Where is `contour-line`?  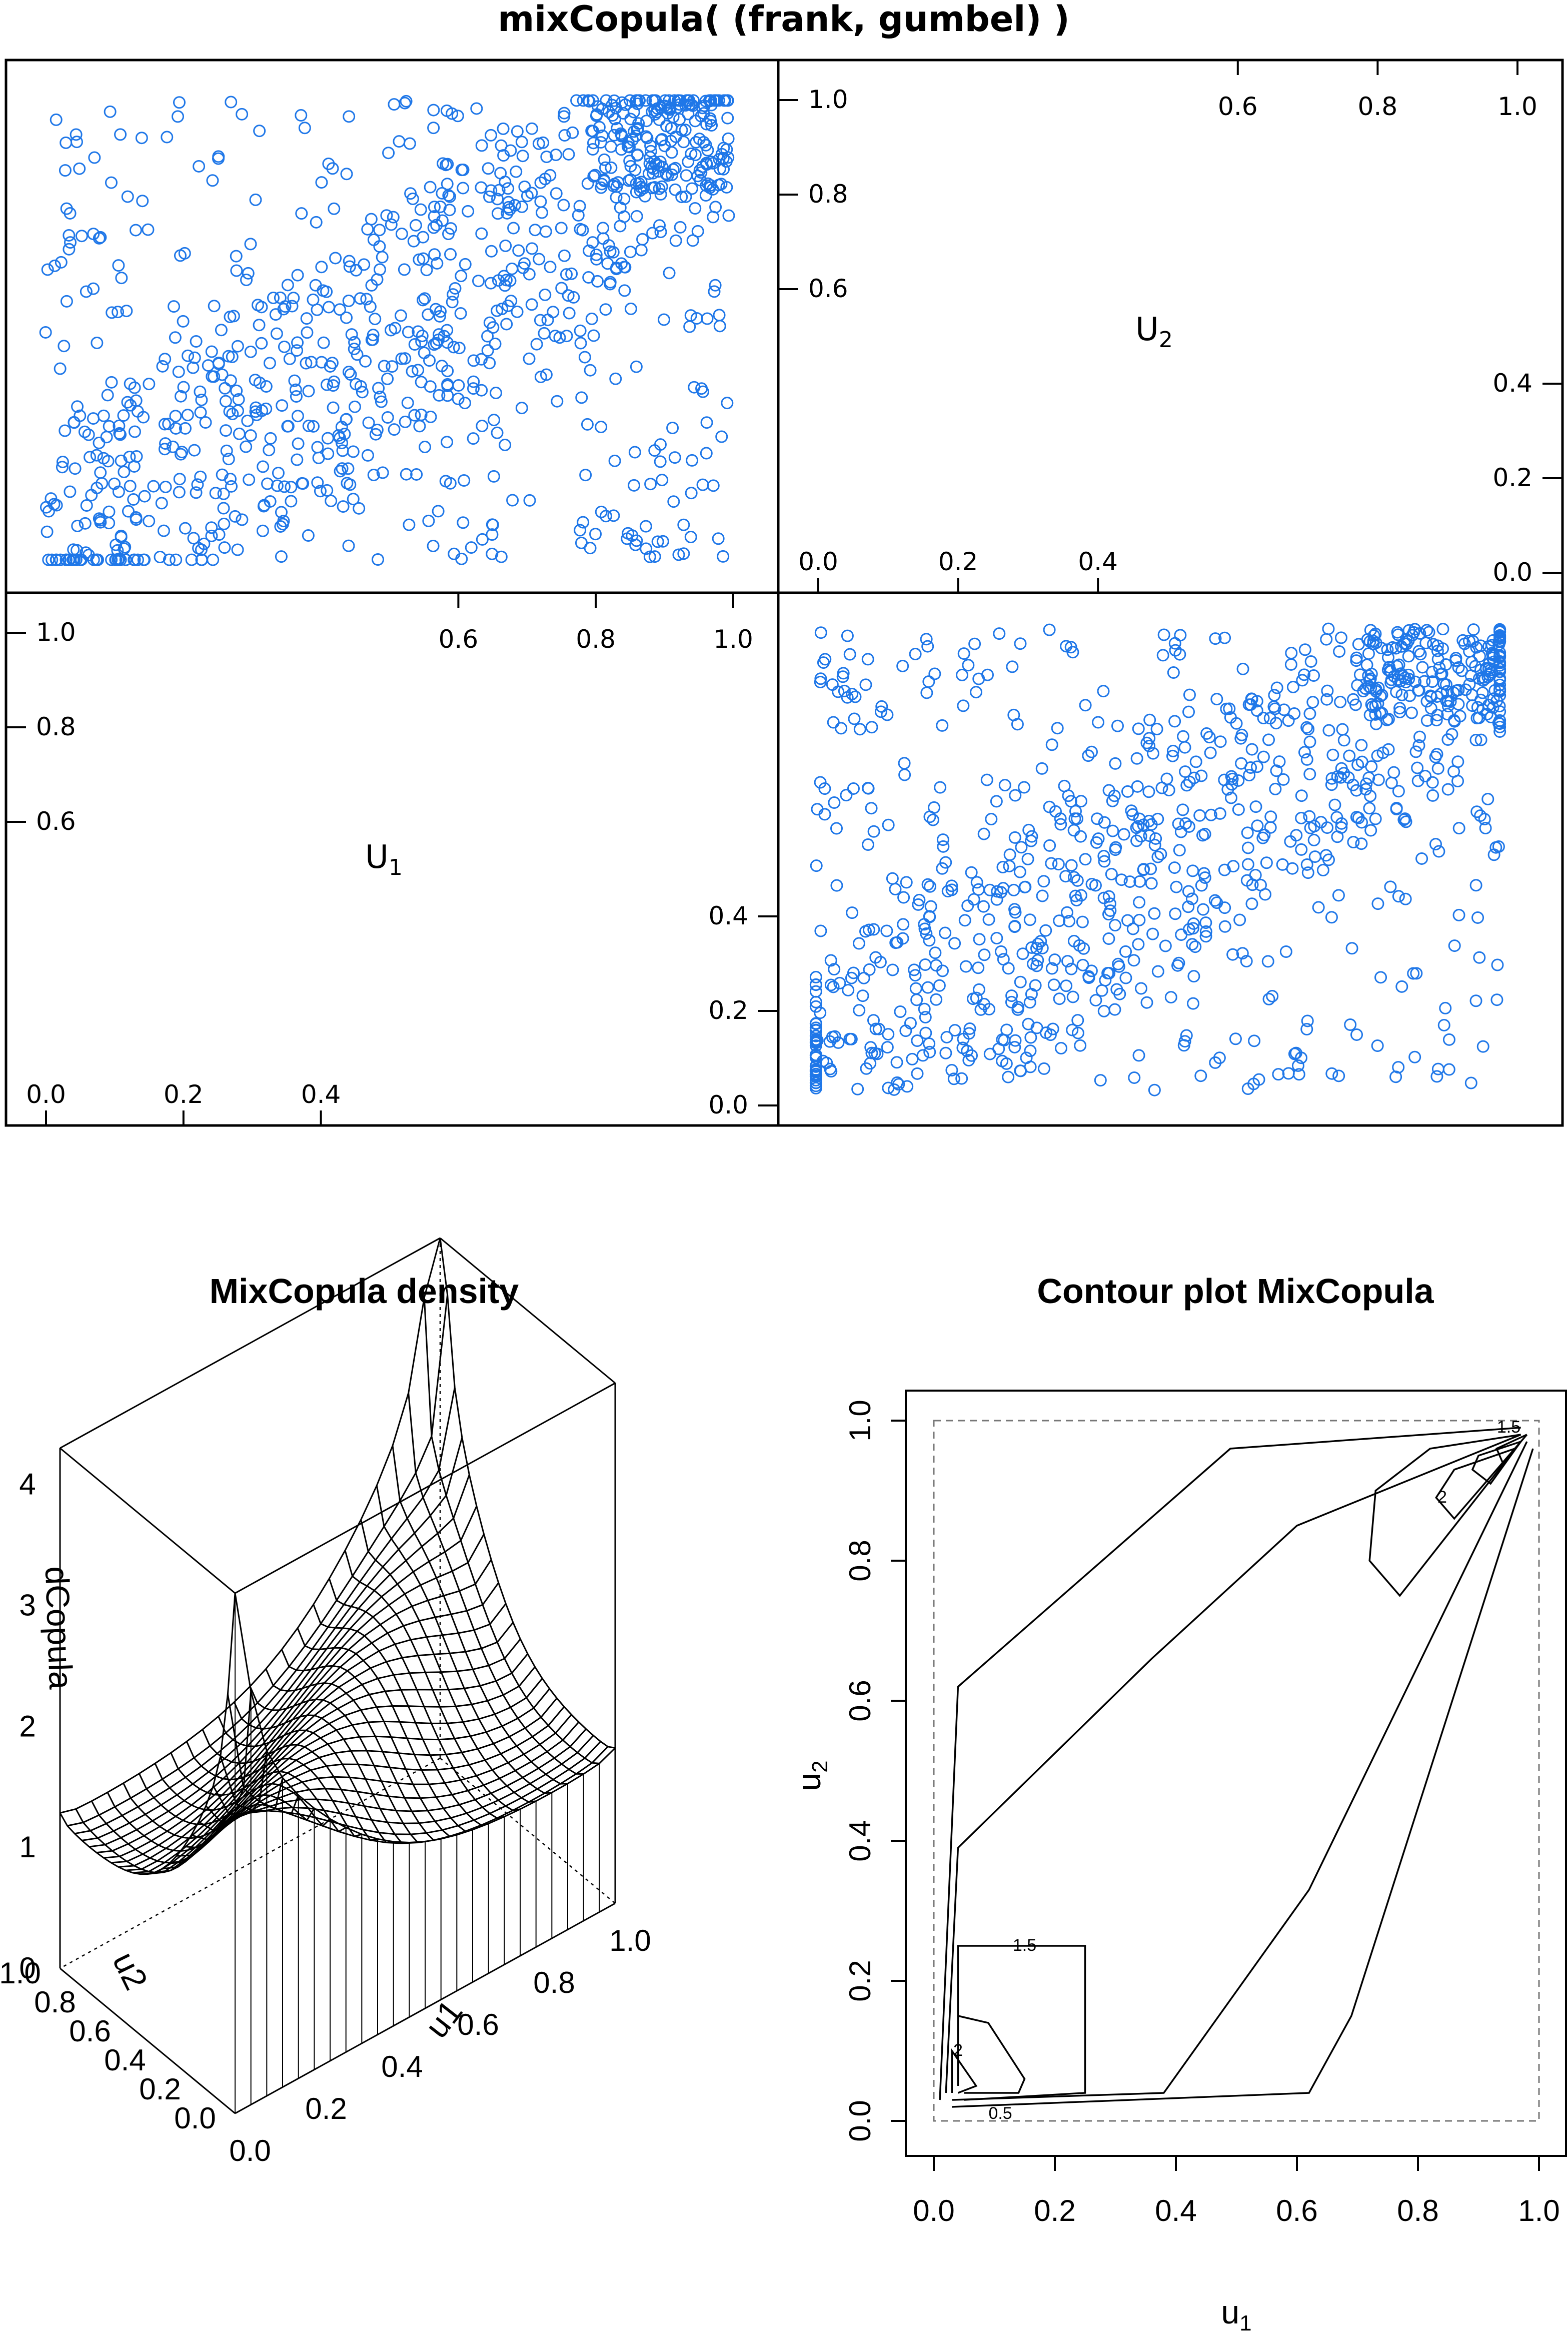
contour-line is located at coordinates (1233, 1763).